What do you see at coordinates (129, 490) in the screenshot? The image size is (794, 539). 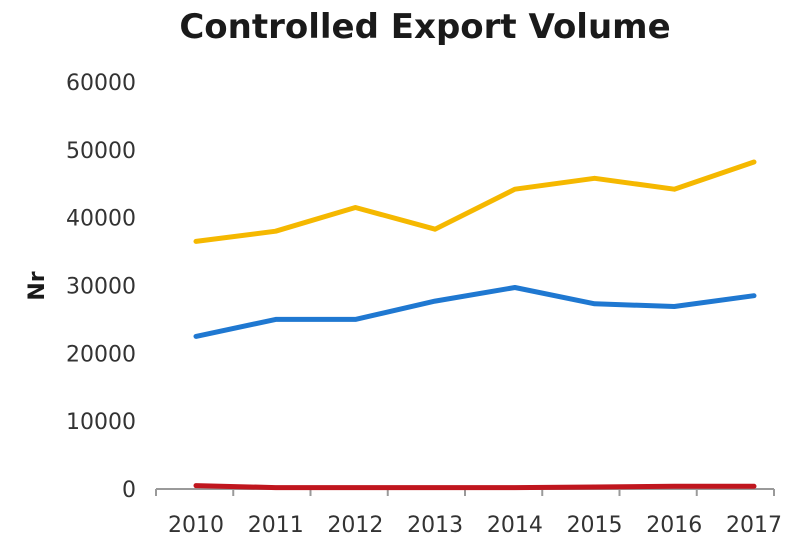 I see `y-tick-label: 0` at bounding box center [129, 490].